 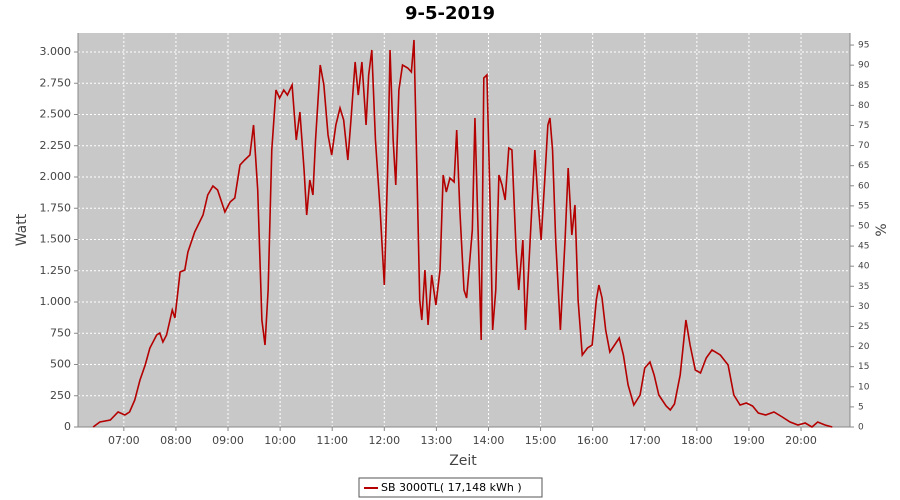 I want to click on y2-tick-label: 40, so click(x=864, y=267).